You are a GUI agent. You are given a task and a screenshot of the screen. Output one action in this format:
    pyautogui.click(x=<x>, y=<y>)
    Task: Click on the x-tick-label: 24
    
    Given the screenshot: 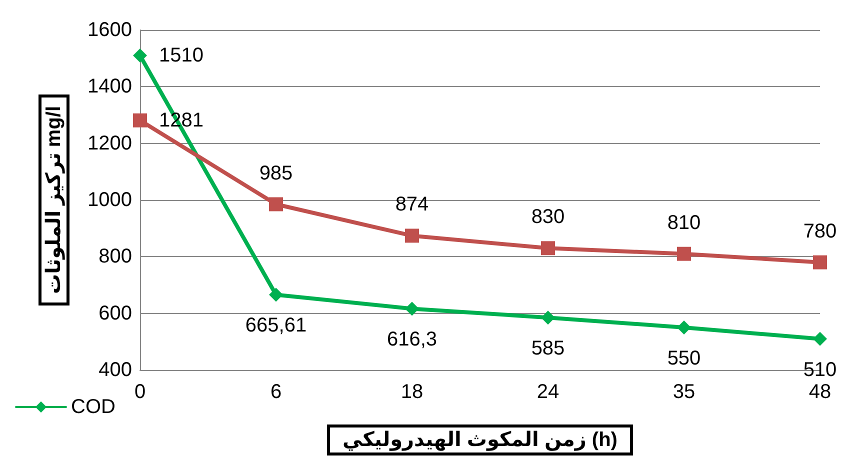 What is the action you would take?
    pyautogui.click(x=548, y=392)
    